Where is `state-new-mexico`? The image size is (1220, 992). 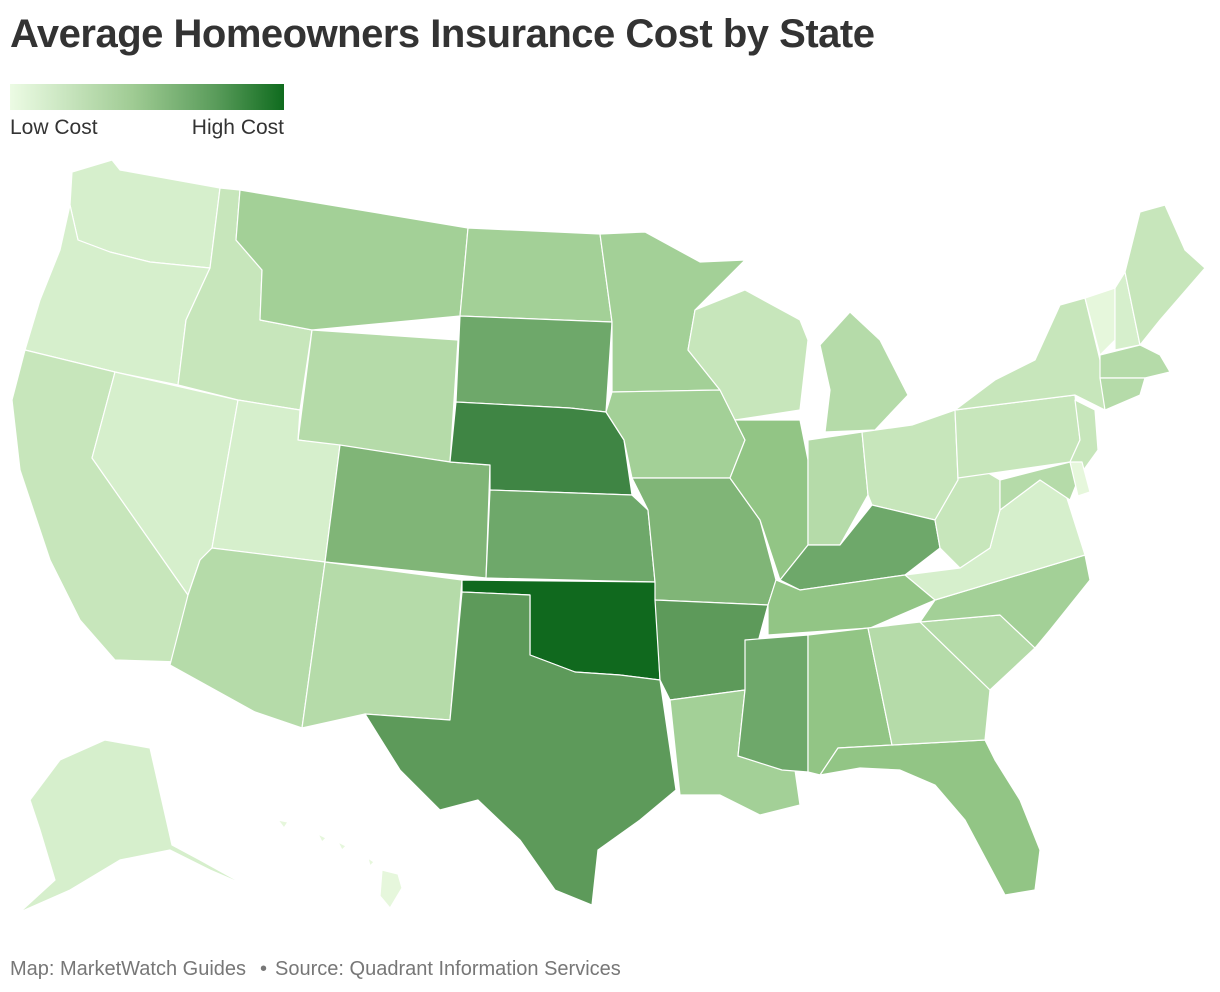 state-new-mexico is located at coordinates (382, 645).